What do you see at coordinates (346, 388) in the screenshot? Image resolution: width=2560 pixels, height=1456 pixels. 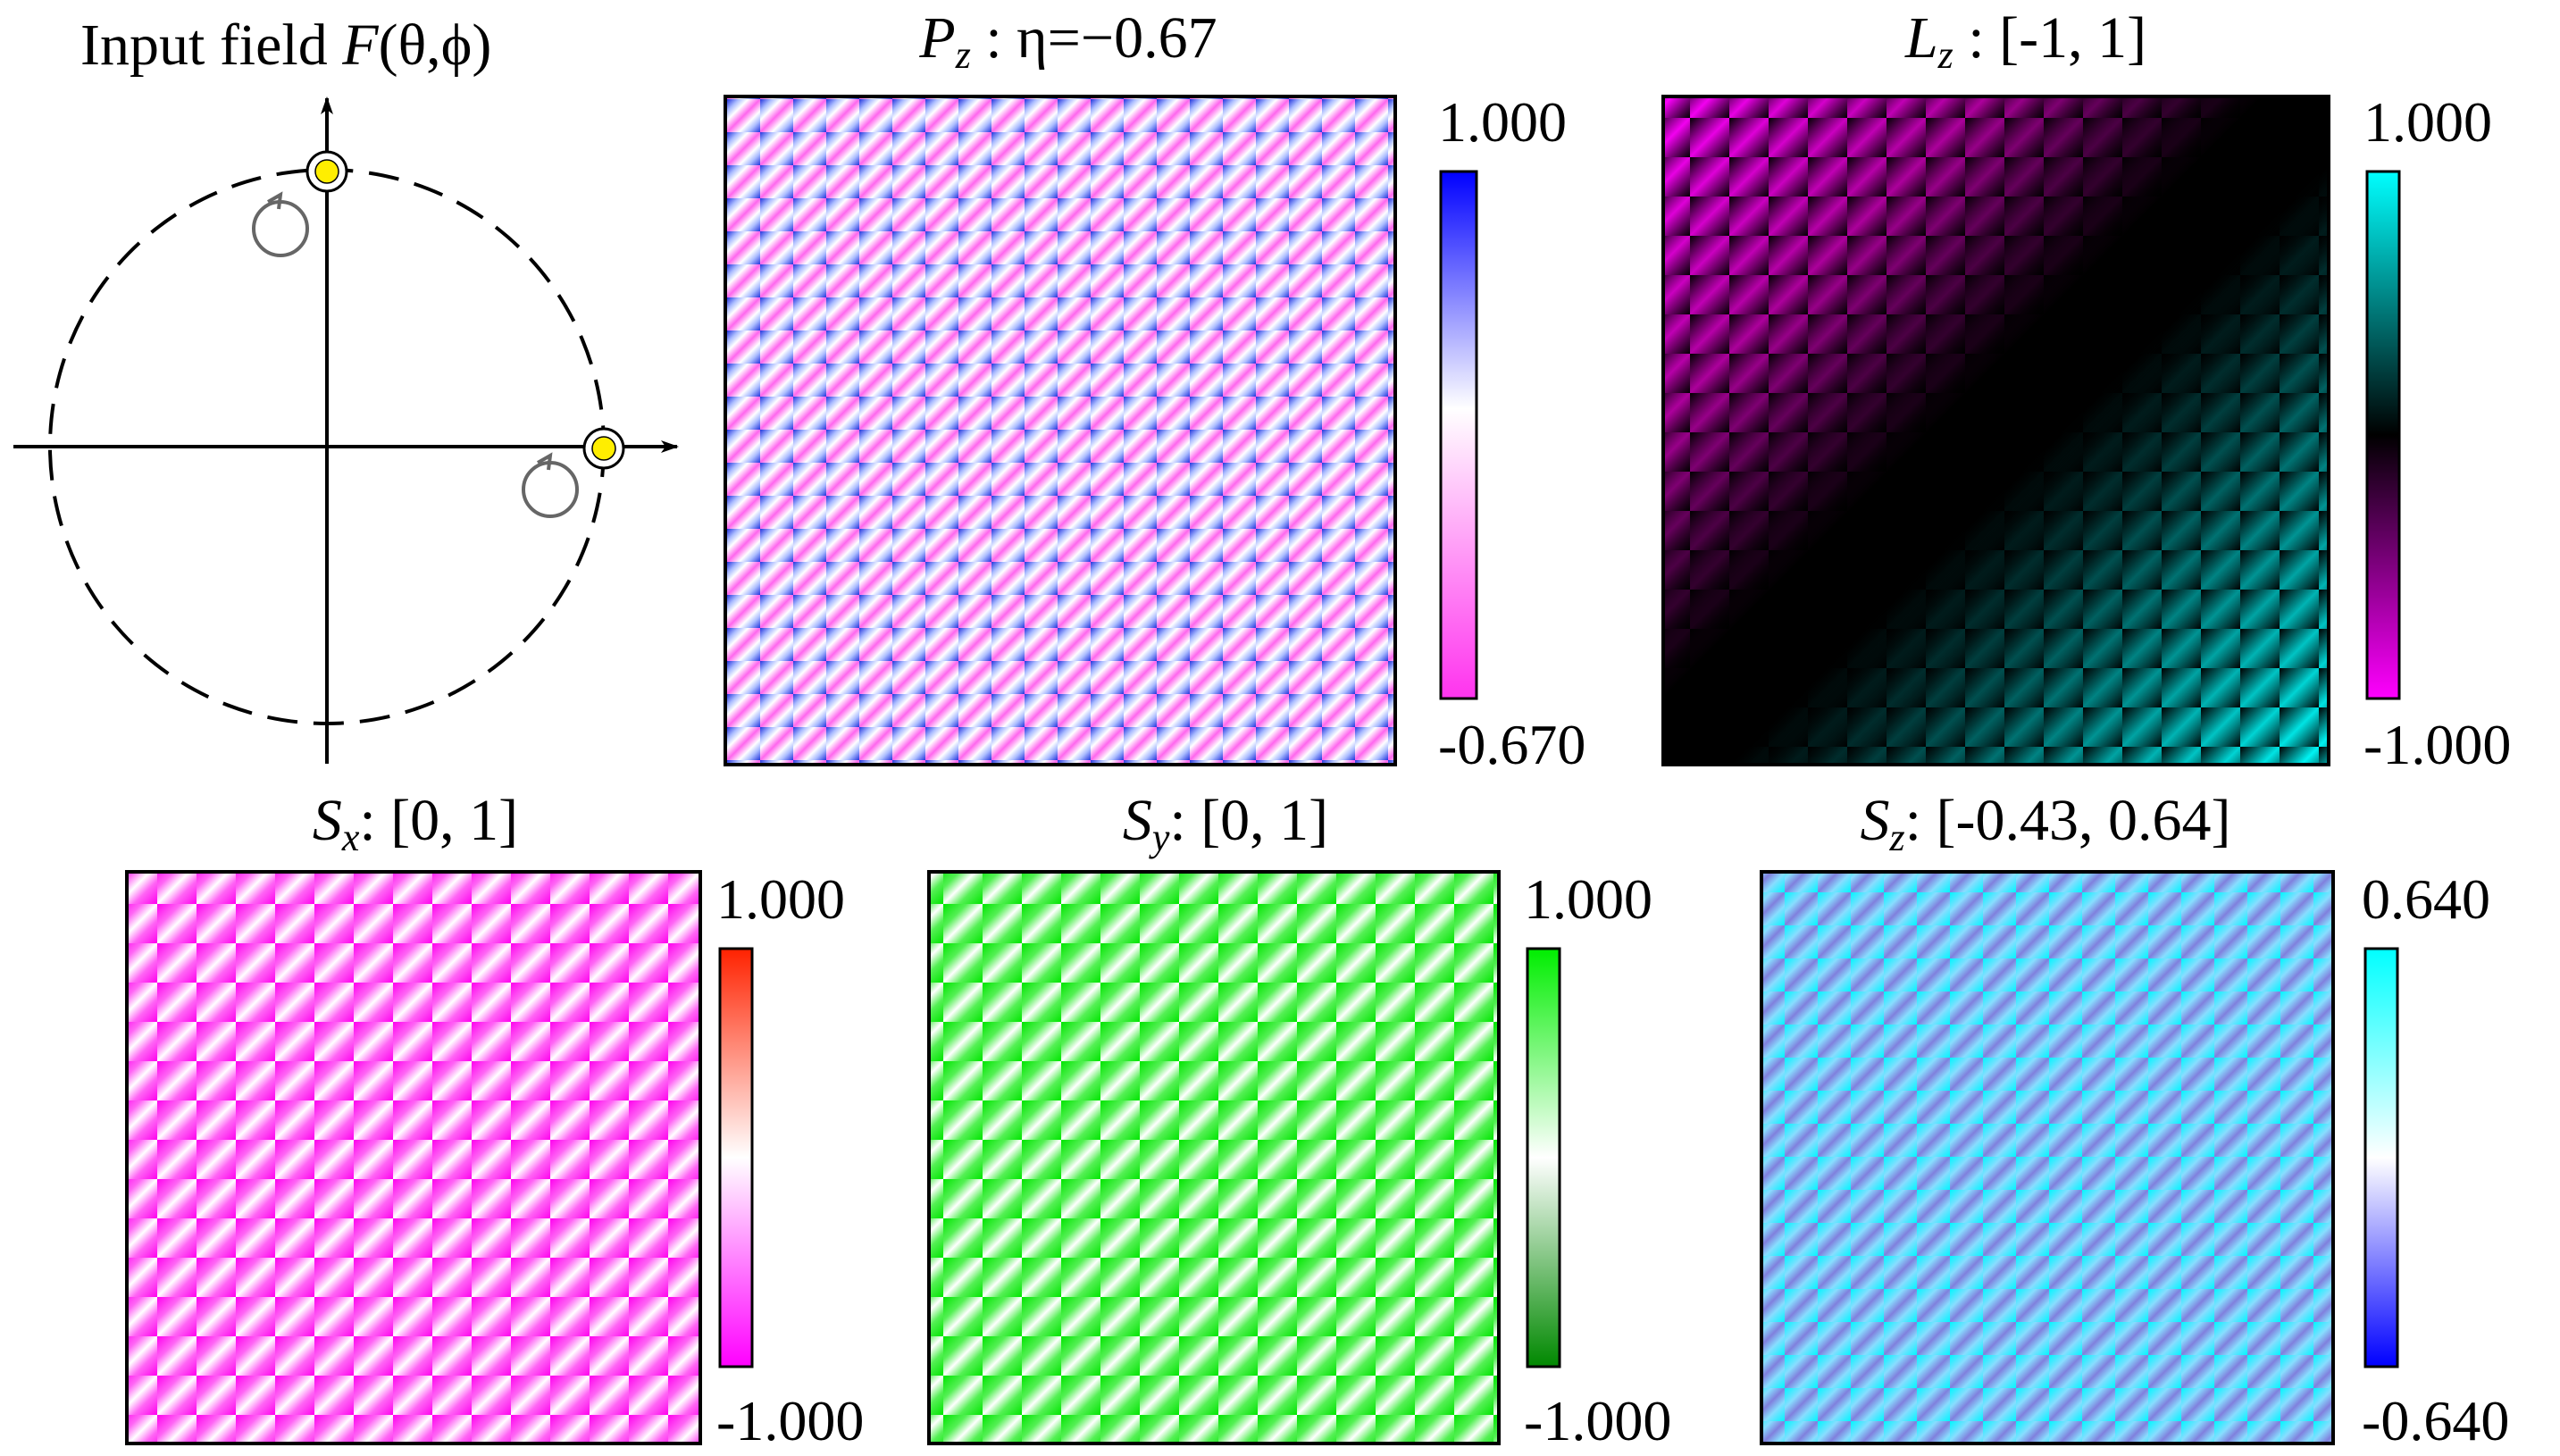 I see `input-field-diagram: Input field F(θ,ϕ)` at bounding box center [346, 388].